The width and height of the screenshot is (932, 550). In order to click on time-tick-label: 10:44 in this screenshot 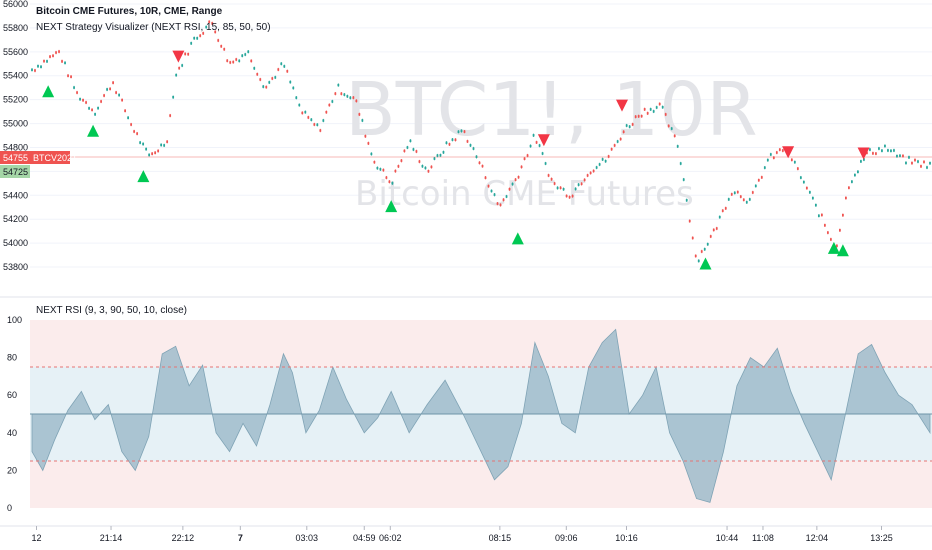, I will do `click(727, 538)`.